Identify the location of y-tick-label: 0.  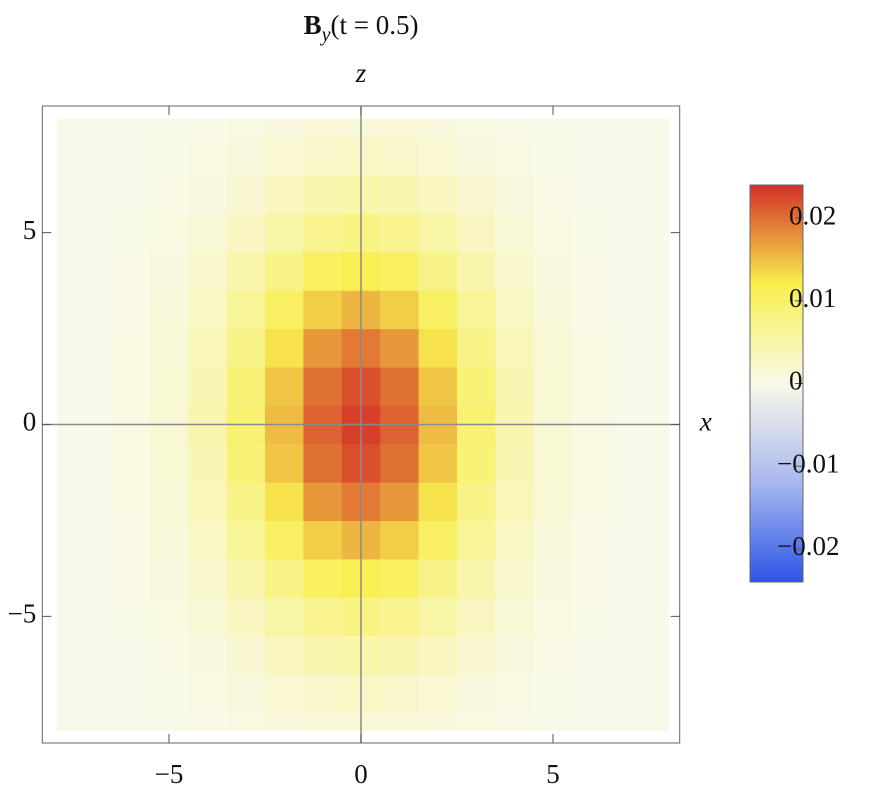
(30, 422).